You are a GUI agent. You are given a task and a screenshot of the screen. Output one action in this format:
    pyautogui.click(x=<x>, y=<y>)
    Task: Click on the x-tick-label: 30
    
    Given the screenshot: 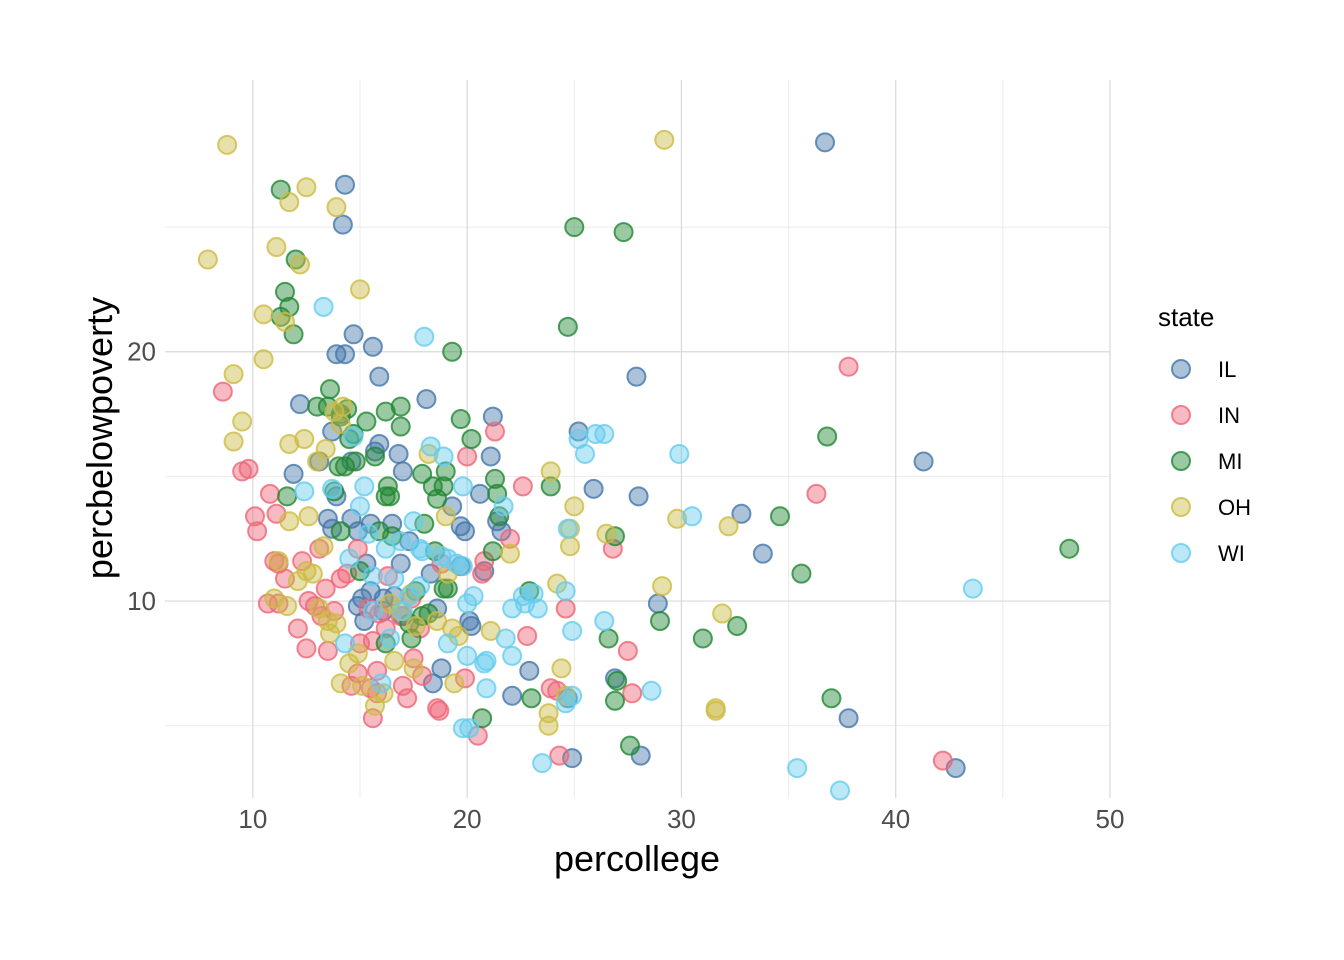 What is the action you would take?
    pyautogui.click(x=681, y=819)
    